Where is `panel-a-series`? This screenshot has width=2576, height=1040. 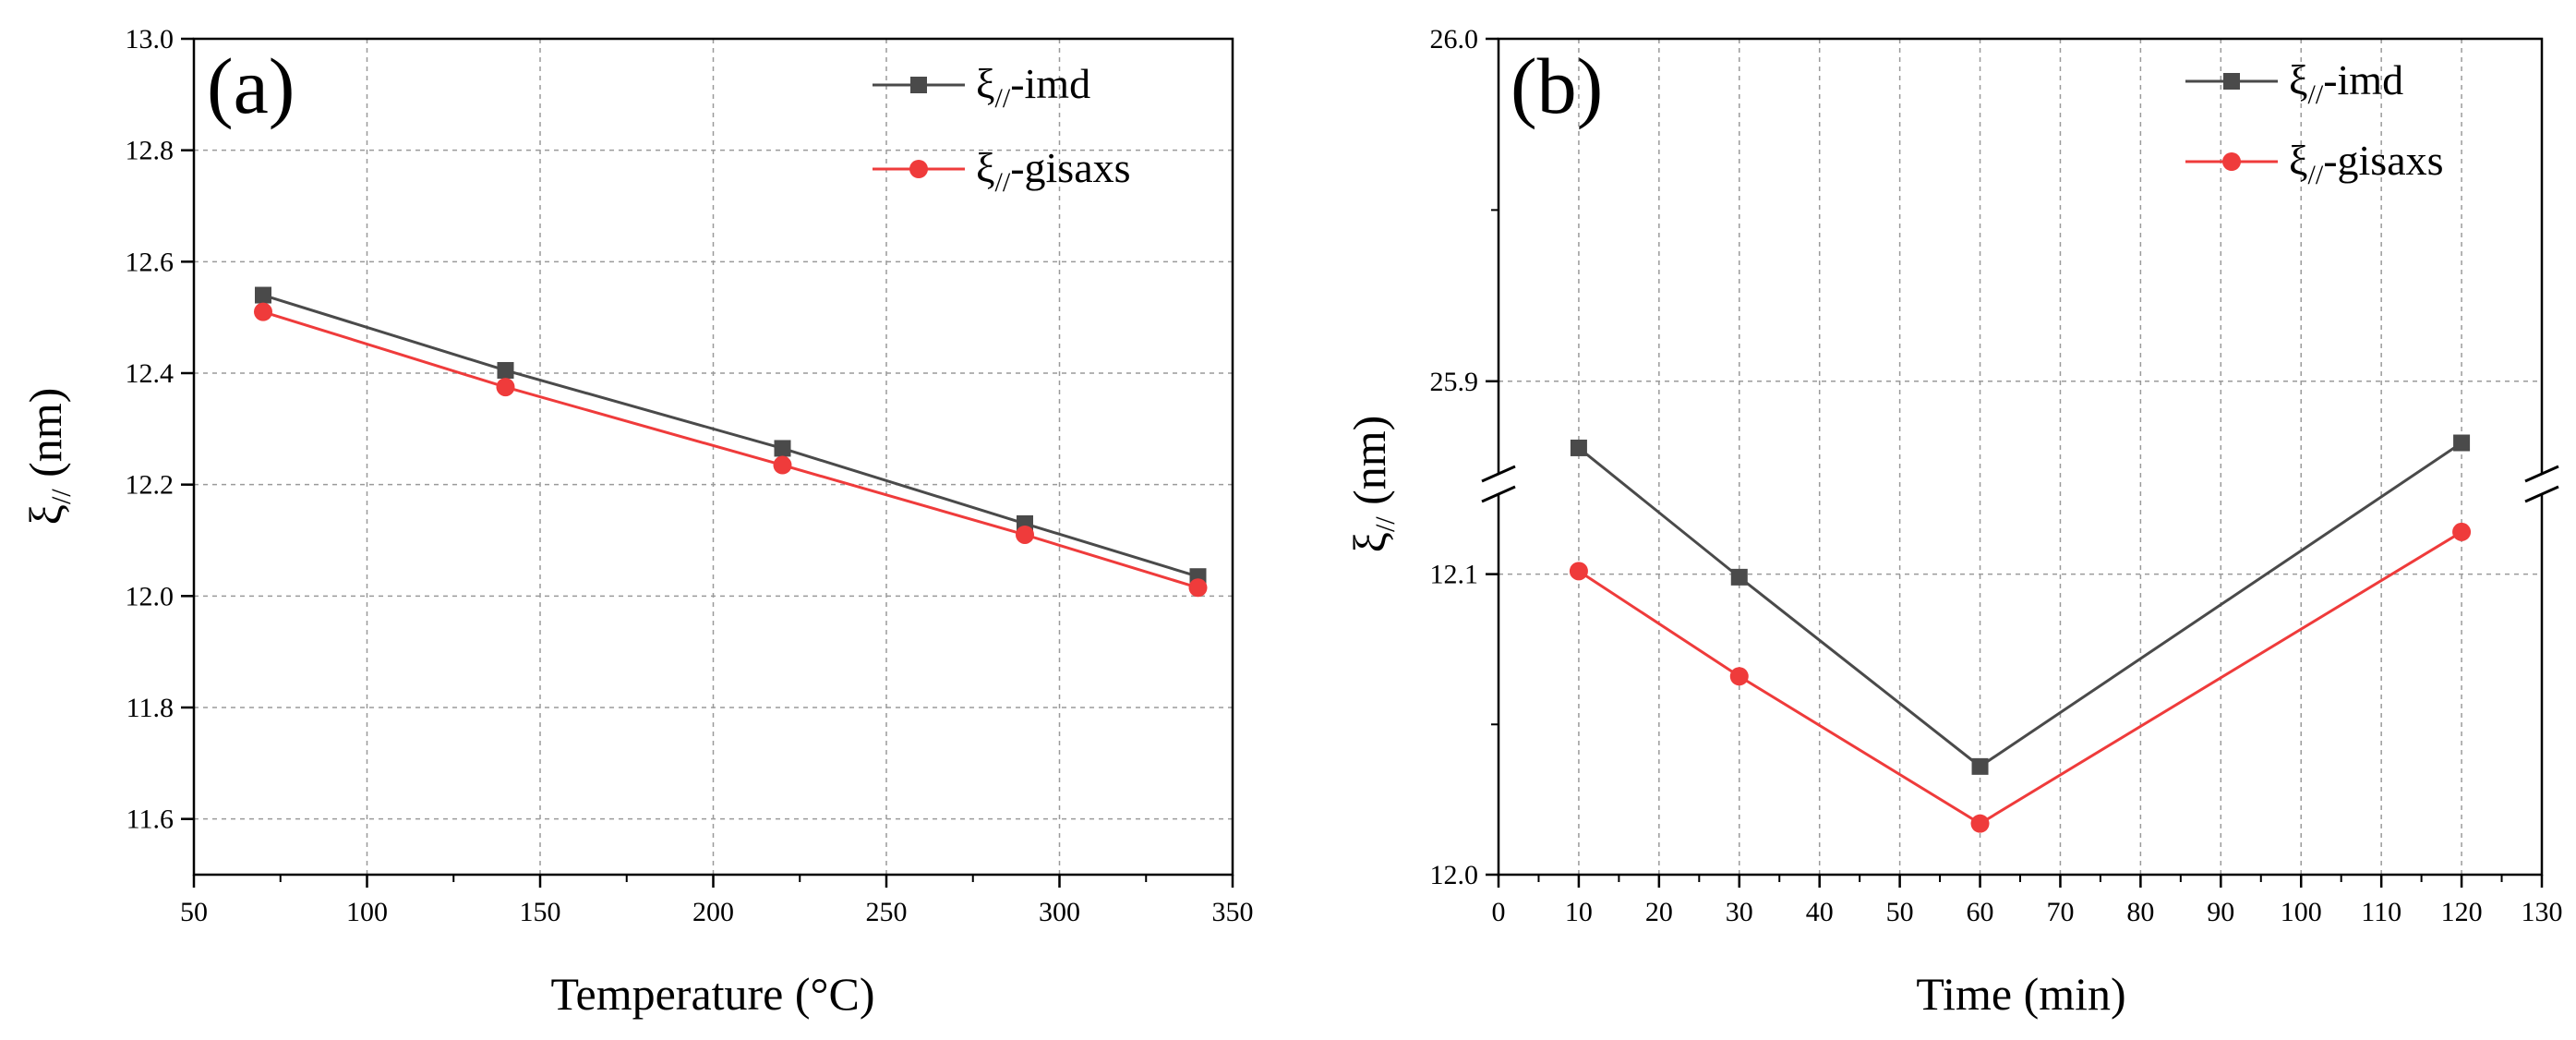 panel-a-series is located at coordinates (731, 442).